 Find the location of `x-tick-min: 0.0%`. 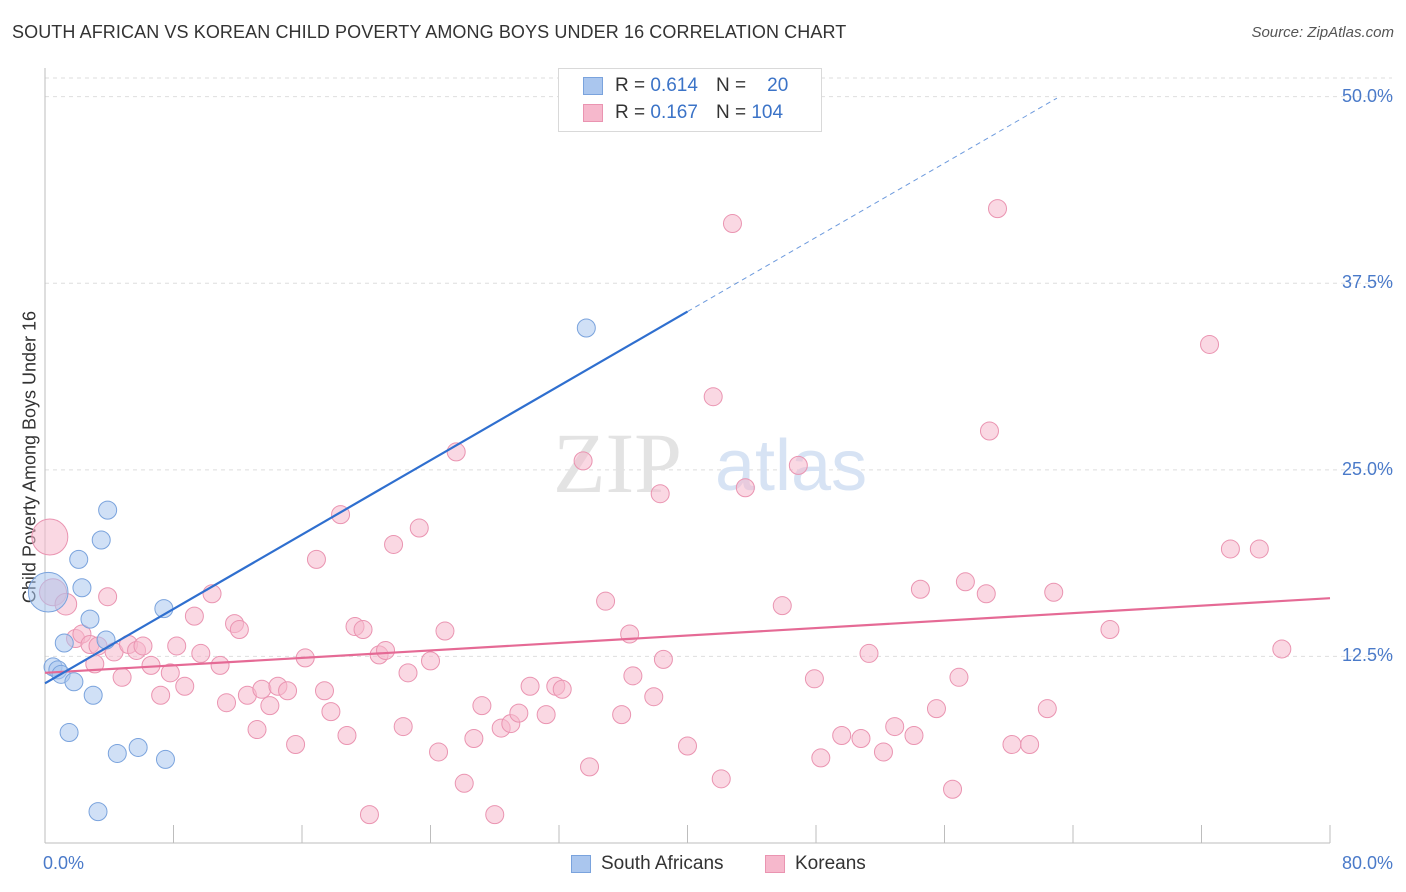

x-tick-min: 0.0% is located at coordinates (64, 863).